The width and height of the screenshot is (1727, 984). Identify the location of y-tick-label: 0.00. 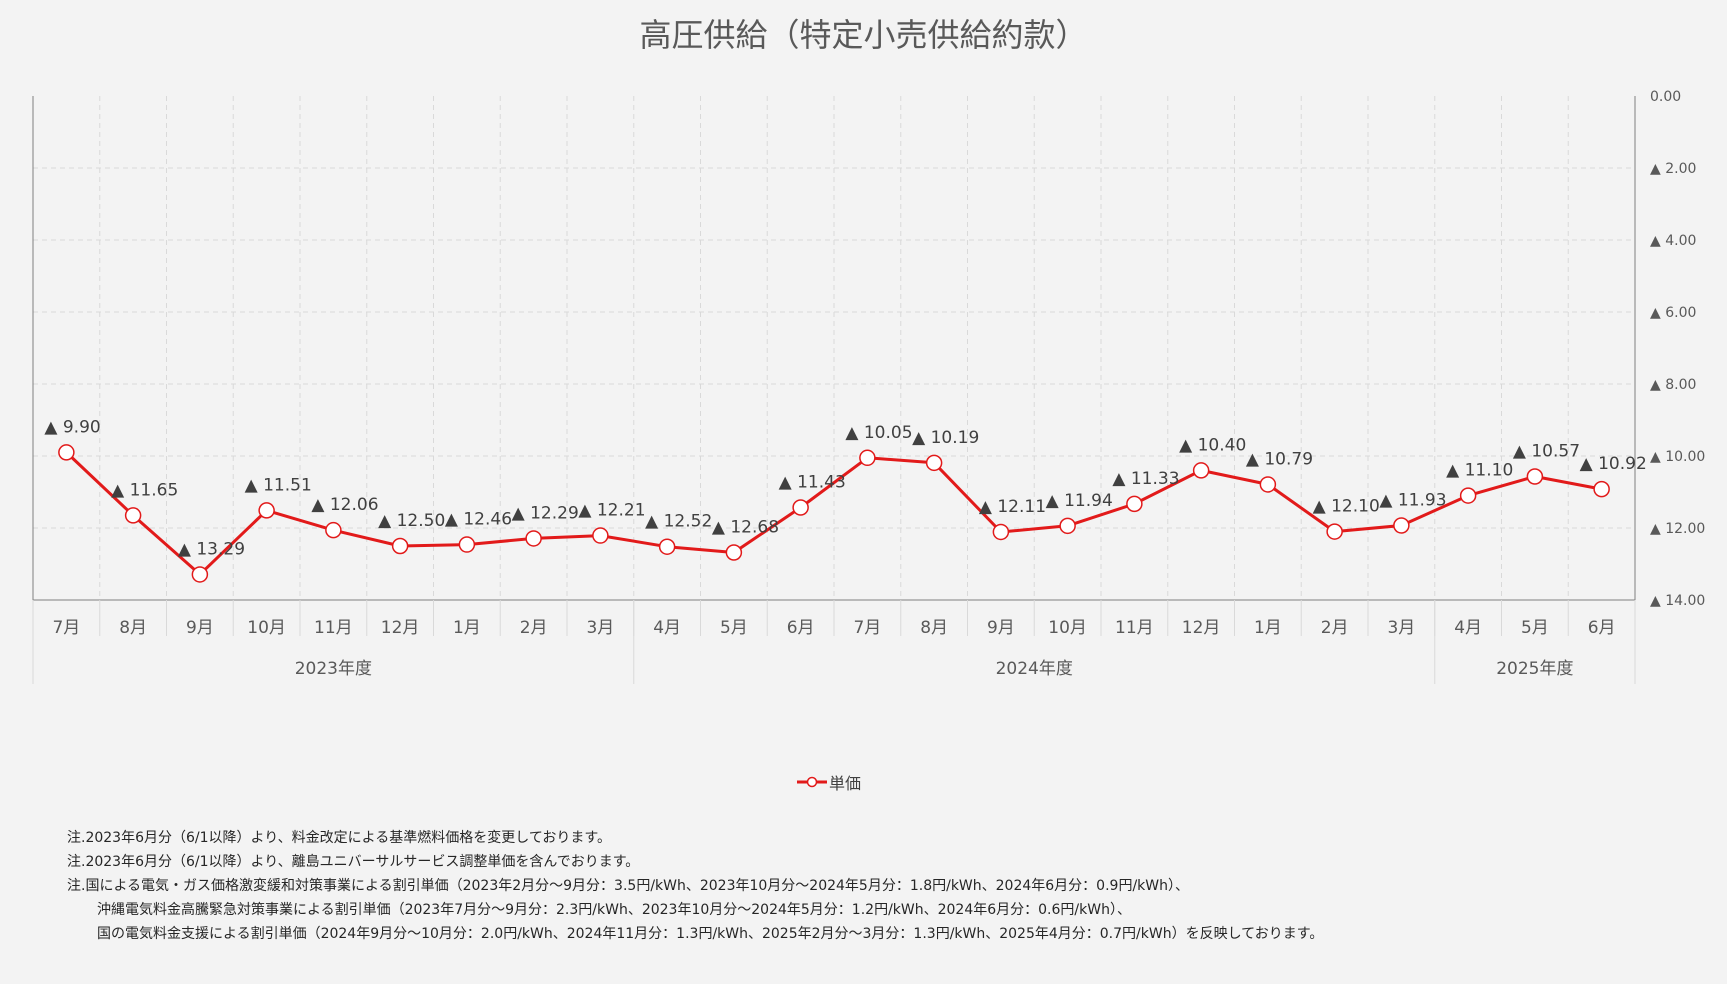
(1665, 97).